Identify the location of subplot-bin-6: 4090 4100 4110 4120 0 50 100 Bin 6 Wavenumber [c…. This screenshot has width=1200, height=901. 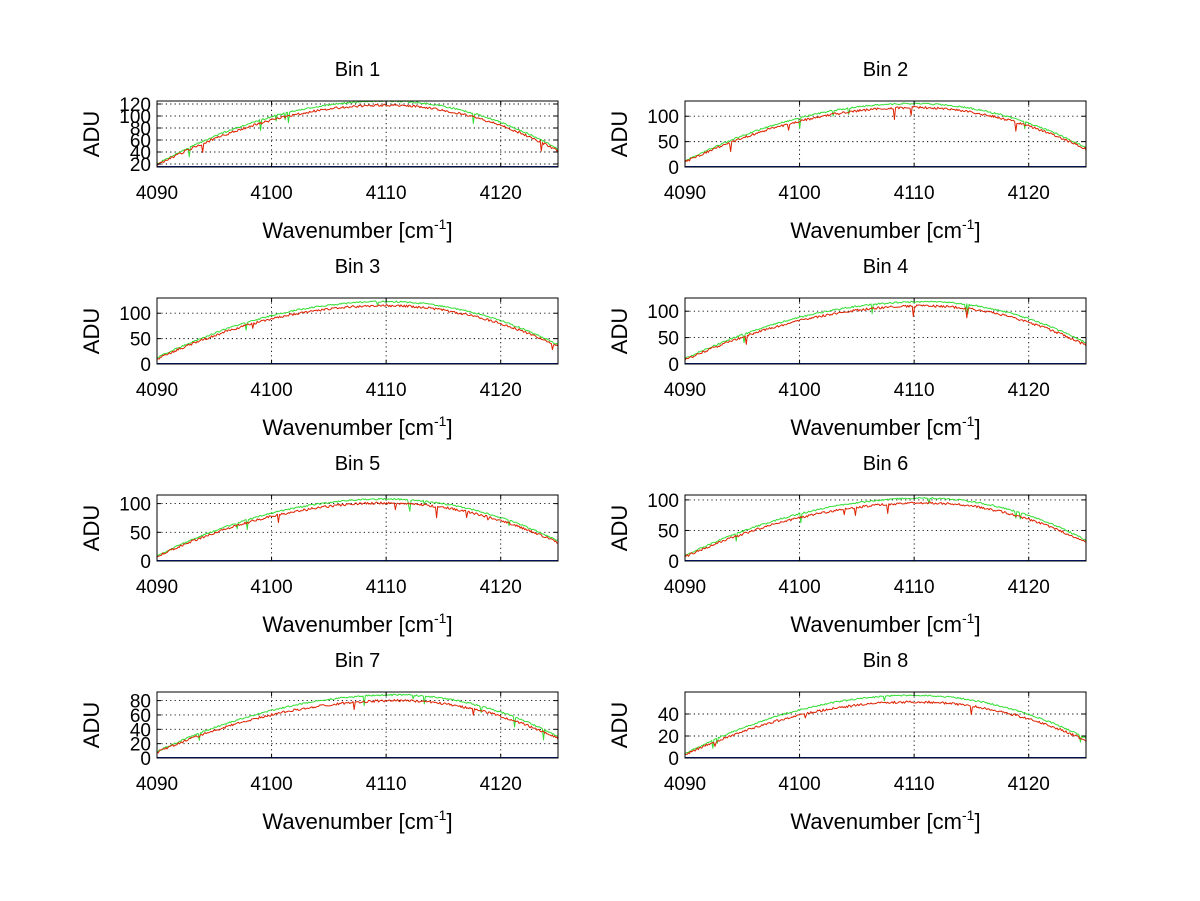
(847, 545).